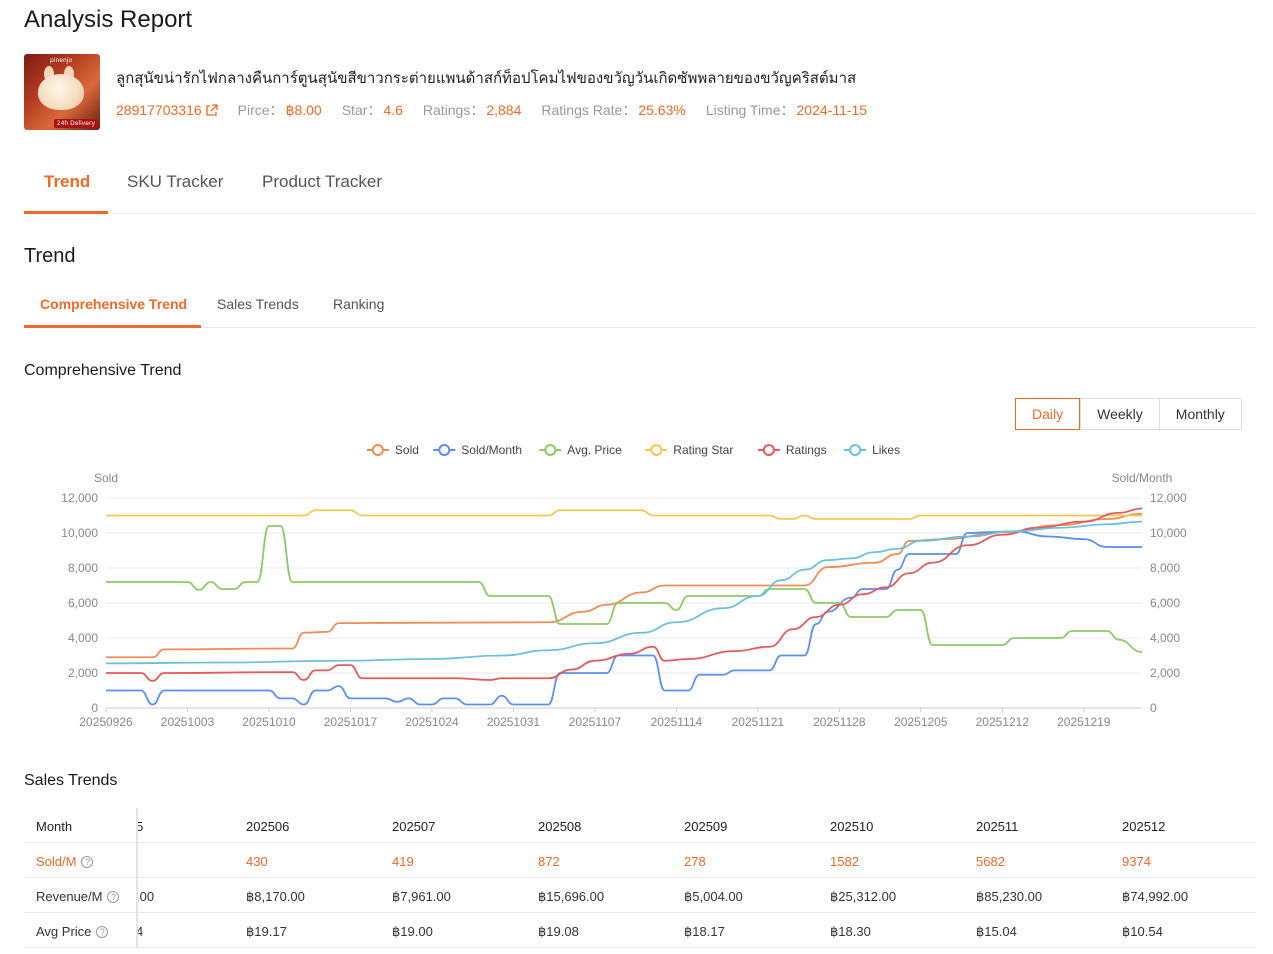  Describe the element at coordinates (886, 450) in the screenshot. I see `legend-item-label: Likes` at that location.